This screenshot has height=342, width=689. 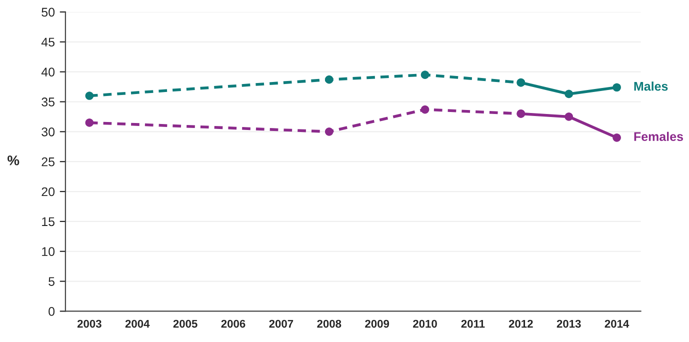 What do you see at coordinates (329, 324) in the screenshot?
I see `x-tick-label: 2008` at bounding box center [329, 324].